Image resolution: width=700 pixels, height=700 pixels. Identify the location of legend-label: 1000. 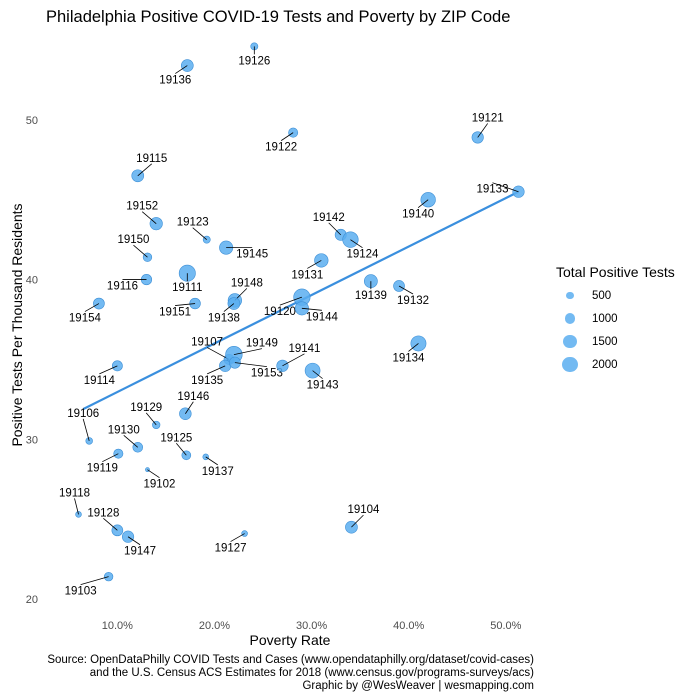
(605, 318).